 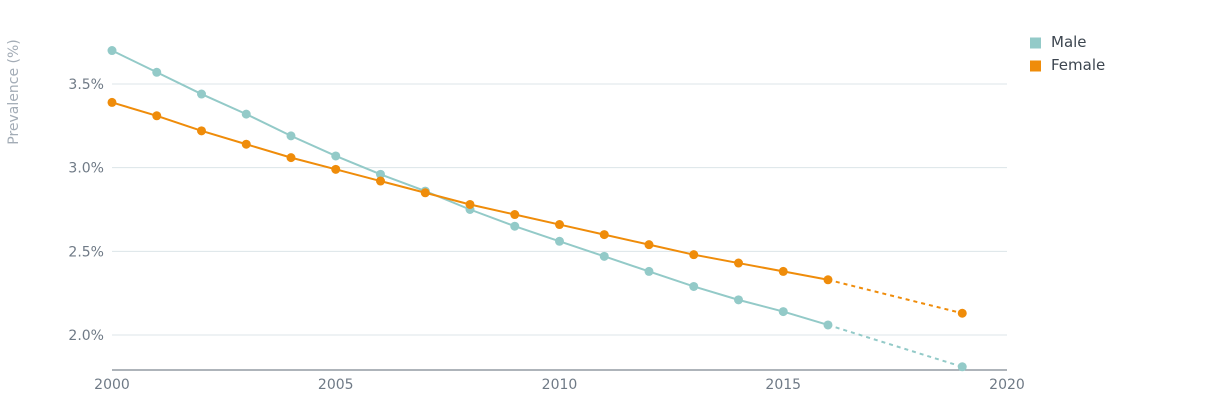 I want to click on legend-label: Female, so click(x=1078, y=65).